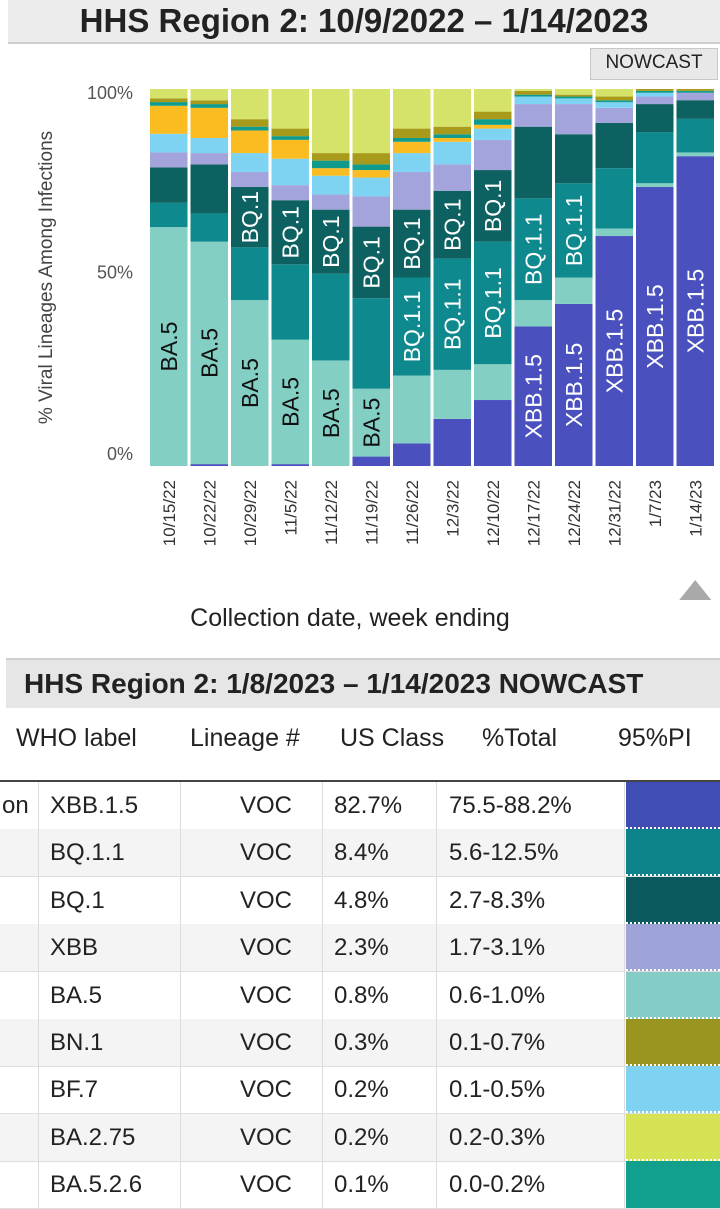 Image resolution: width=720 pixels, height=1209 pixels. What do you see at coordinates (361, 853) in the screenshot?
I see `total-cell: 8.4%` at bounding box center [361, 853].